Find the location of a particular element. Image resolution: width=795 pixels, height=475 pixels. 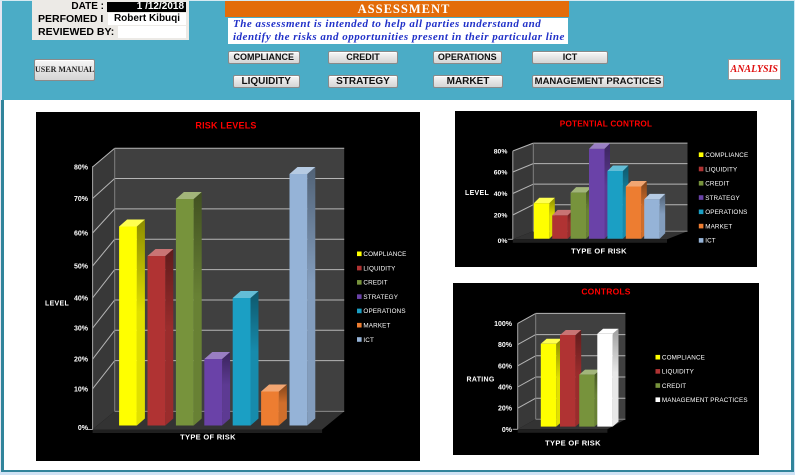

svg-text: 70% is located at coordinates (81, 199).